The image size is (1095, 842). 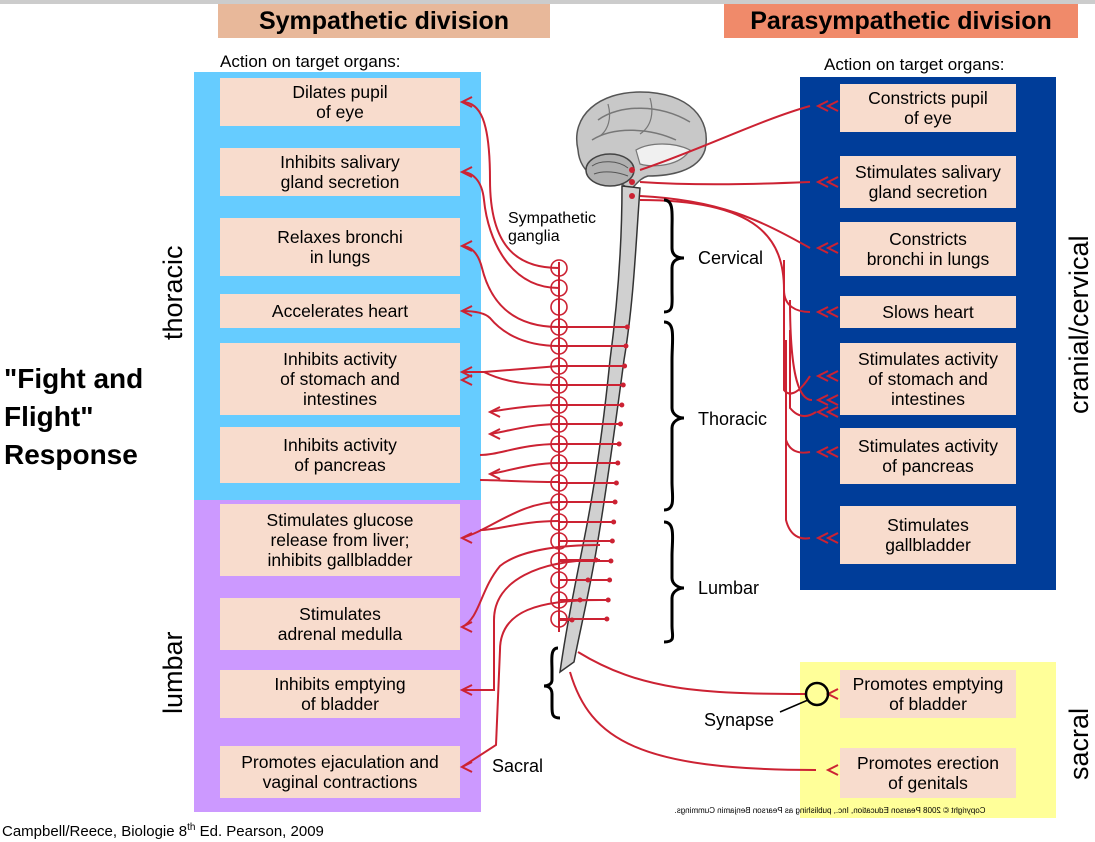 I want to click on top-bar, so click(x=547, y=2).